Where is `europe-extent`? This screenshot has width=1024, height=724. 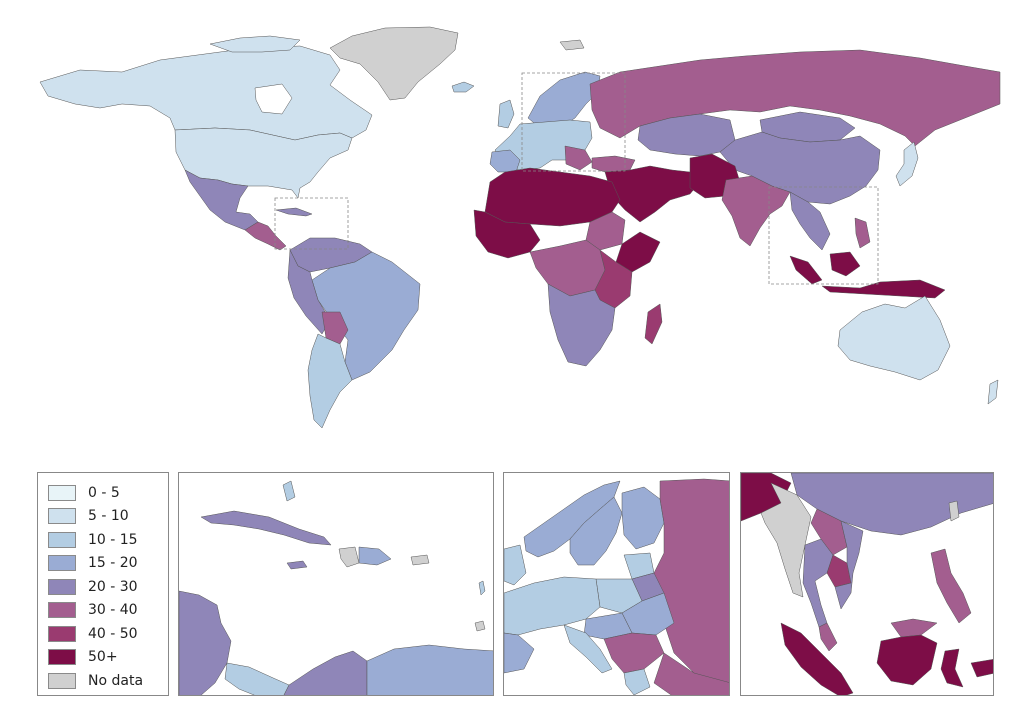 europe-extent is located at coordinates (573, 122).